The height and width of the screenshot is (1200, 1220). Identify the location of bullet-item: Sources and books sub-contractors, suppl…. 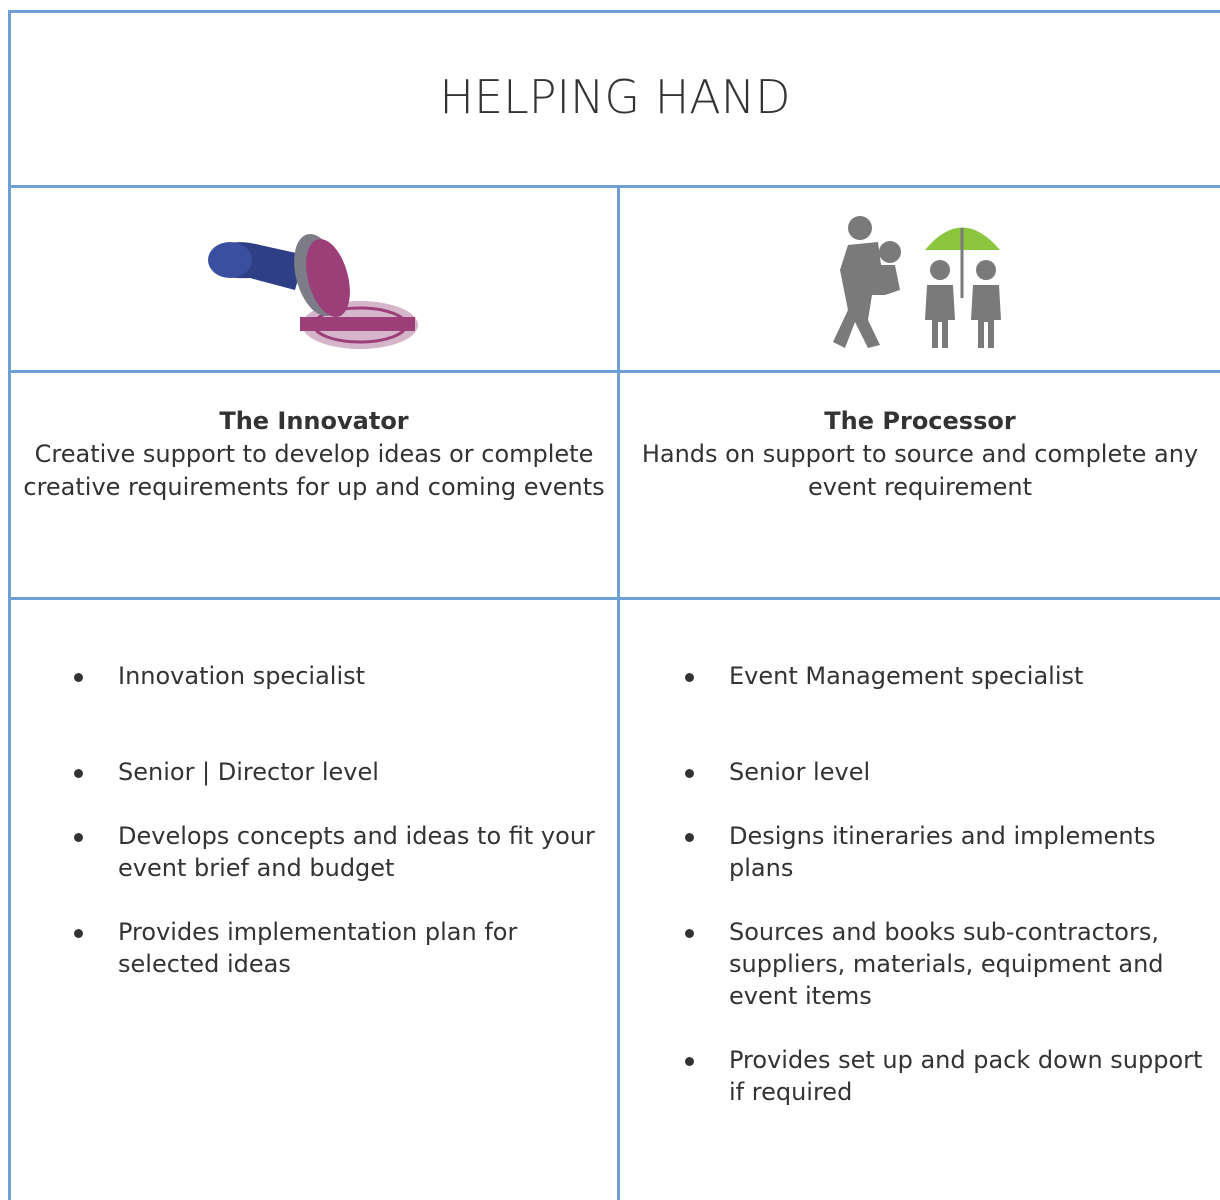
(949, 964).